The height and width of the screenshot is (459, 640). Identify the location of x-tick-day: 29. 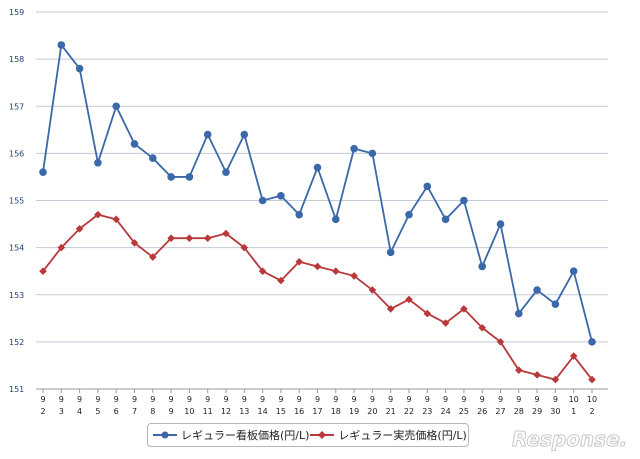
(537, 411).